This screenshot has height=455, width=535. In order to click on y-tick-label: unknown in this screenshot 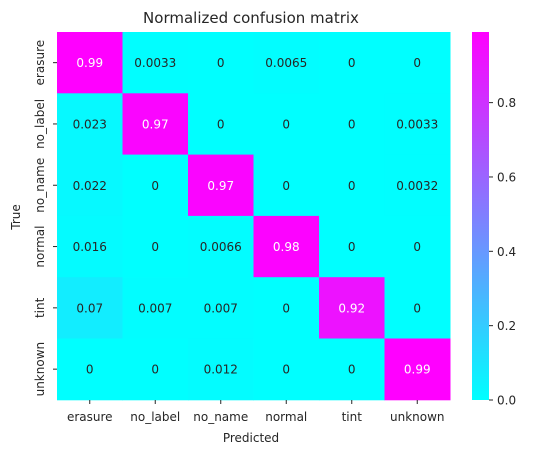, I will do `click(40, 369)`.